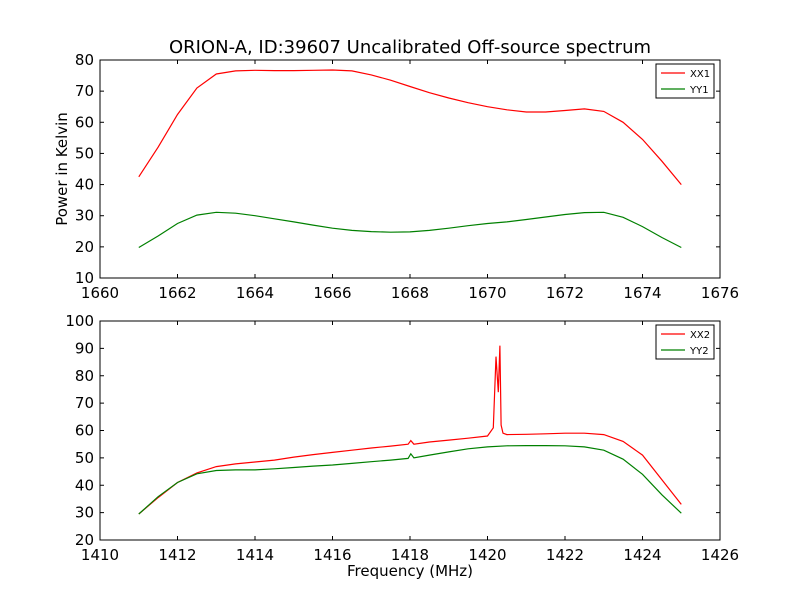  What do you see at coordinates (410, 230) in the screenshot?
I see `panel1-series-yy1` at bounding box center [410, 230].